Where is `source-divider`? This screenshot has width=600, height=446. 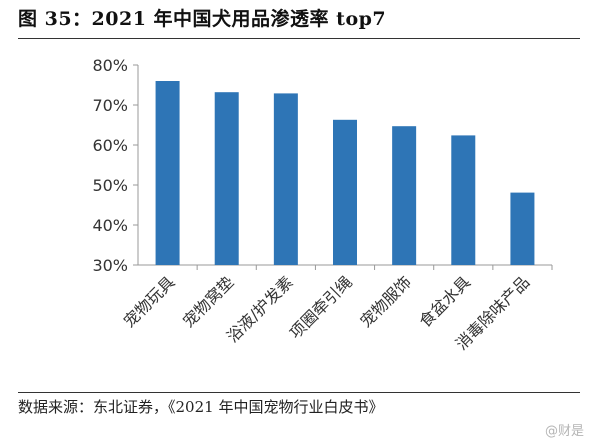 source-divider is located at coordinates (299, 392).